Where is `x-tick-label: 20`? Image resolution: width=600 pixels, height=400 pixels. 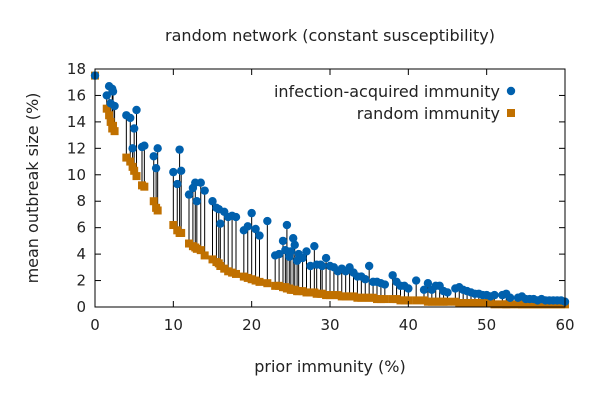 x-tick-label: 20 is located at coordinates (251, 325).